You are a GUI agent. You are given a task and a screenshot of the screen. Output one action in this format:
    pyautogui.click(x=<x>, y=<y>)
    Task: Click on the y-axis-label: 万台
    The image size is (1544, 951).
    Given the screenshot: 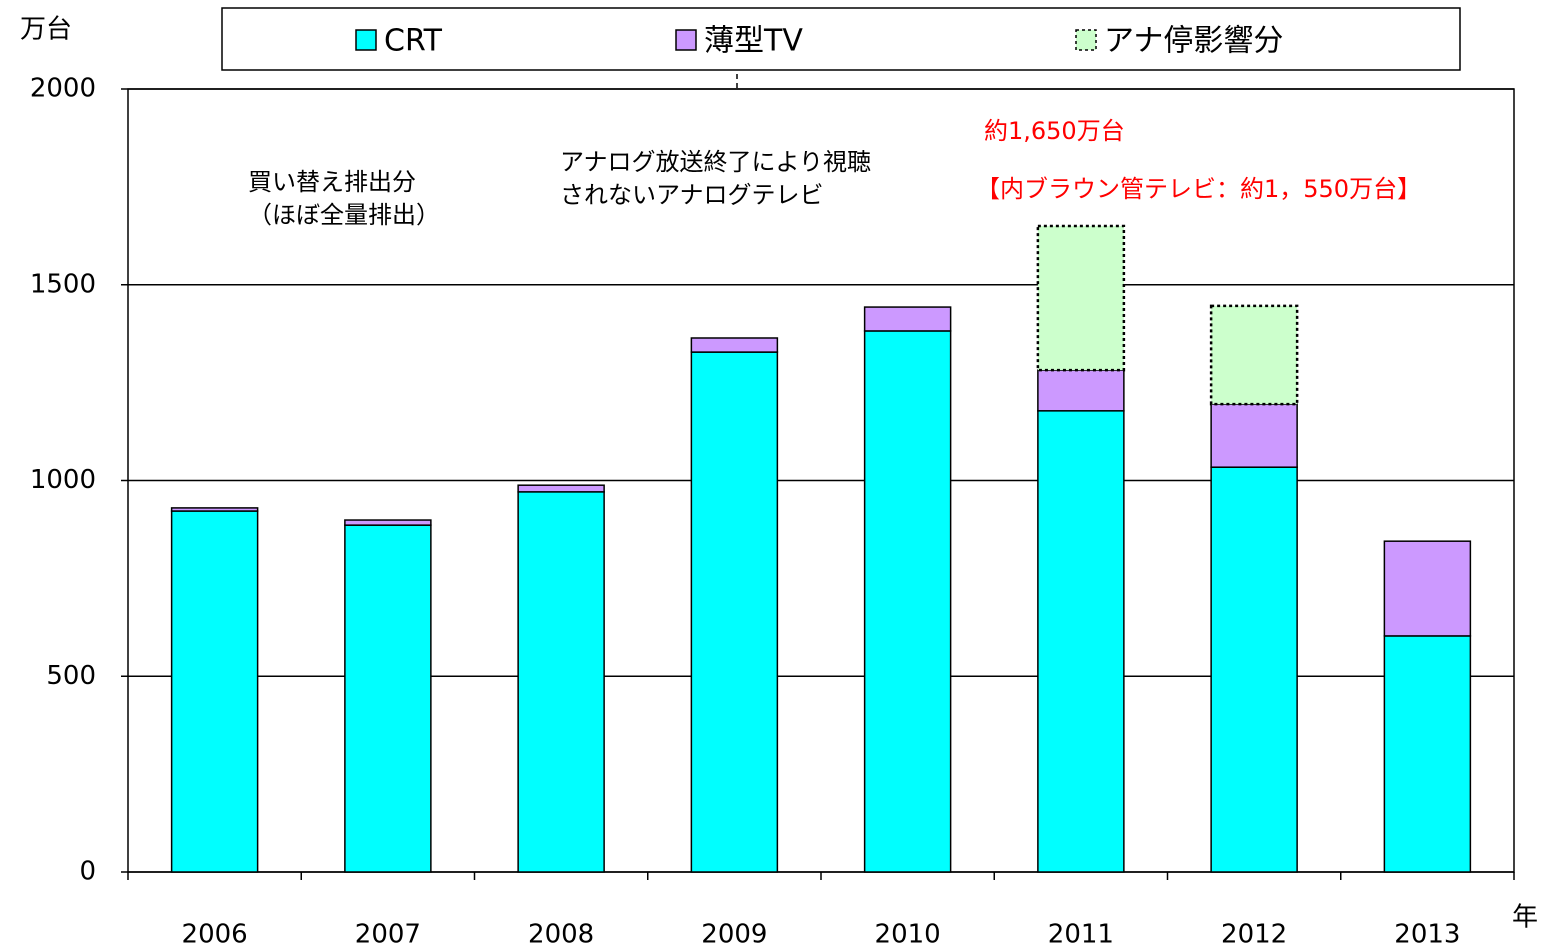 What is the action you would take?
    pyautogui.click(x=46, y=30)
    